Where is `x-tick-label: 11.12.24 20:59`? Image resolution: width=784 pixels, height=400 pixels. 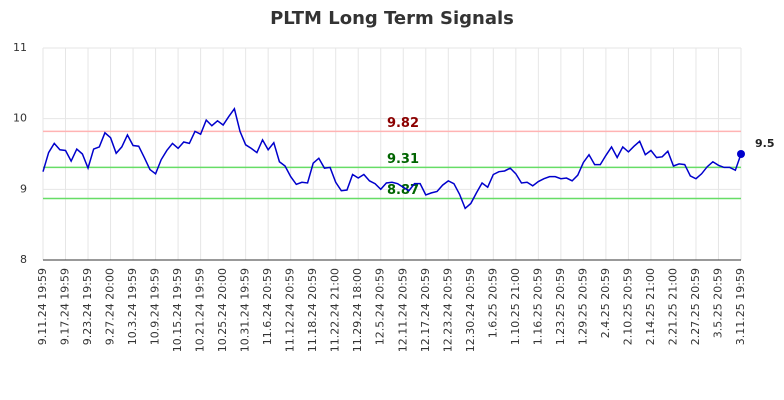 x-tick-label: 11.12.24 20:59 is located at coordinates (290, 310).